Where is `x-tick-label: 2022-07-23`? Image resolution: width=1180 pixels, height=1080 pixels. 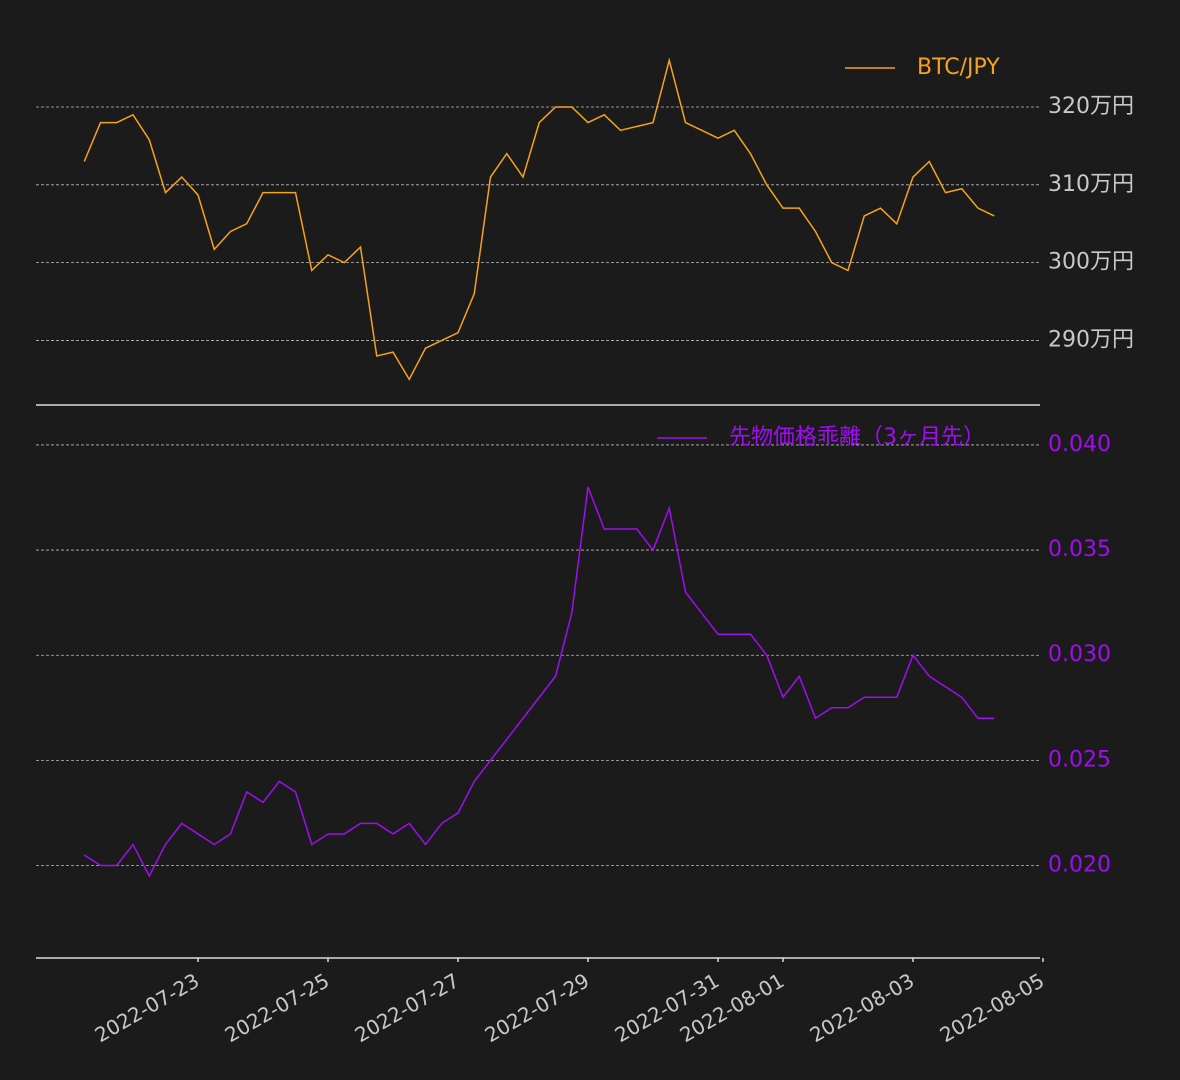
x-tick-label: 2022-07-23 is located at coordinates (147, 1007).